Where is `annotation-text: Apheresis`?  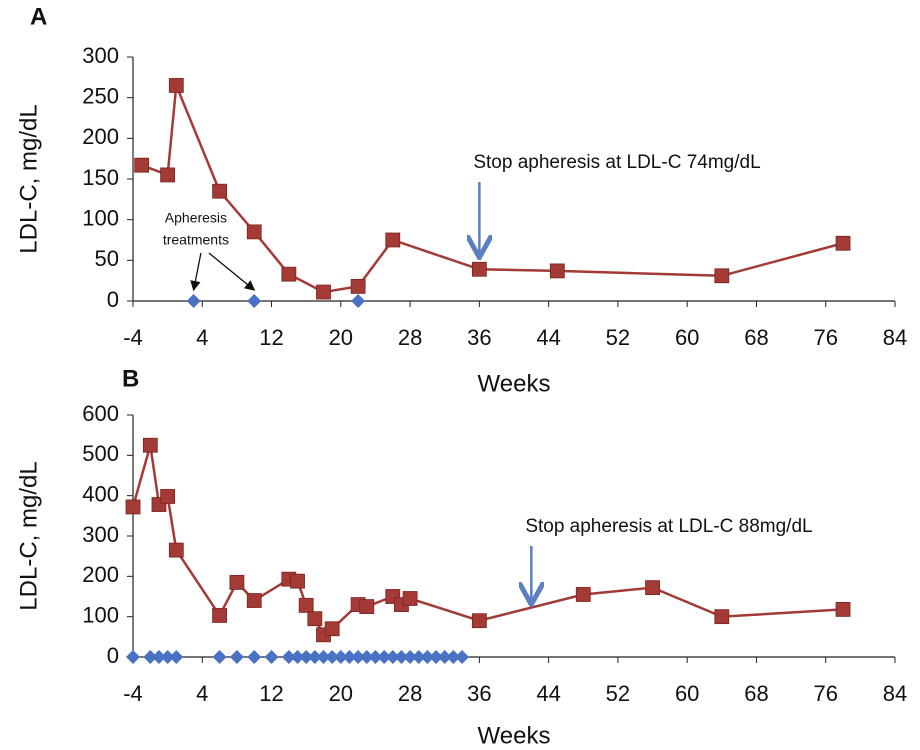 annotation-text: Apheresis is located at coordinates (196, 218).